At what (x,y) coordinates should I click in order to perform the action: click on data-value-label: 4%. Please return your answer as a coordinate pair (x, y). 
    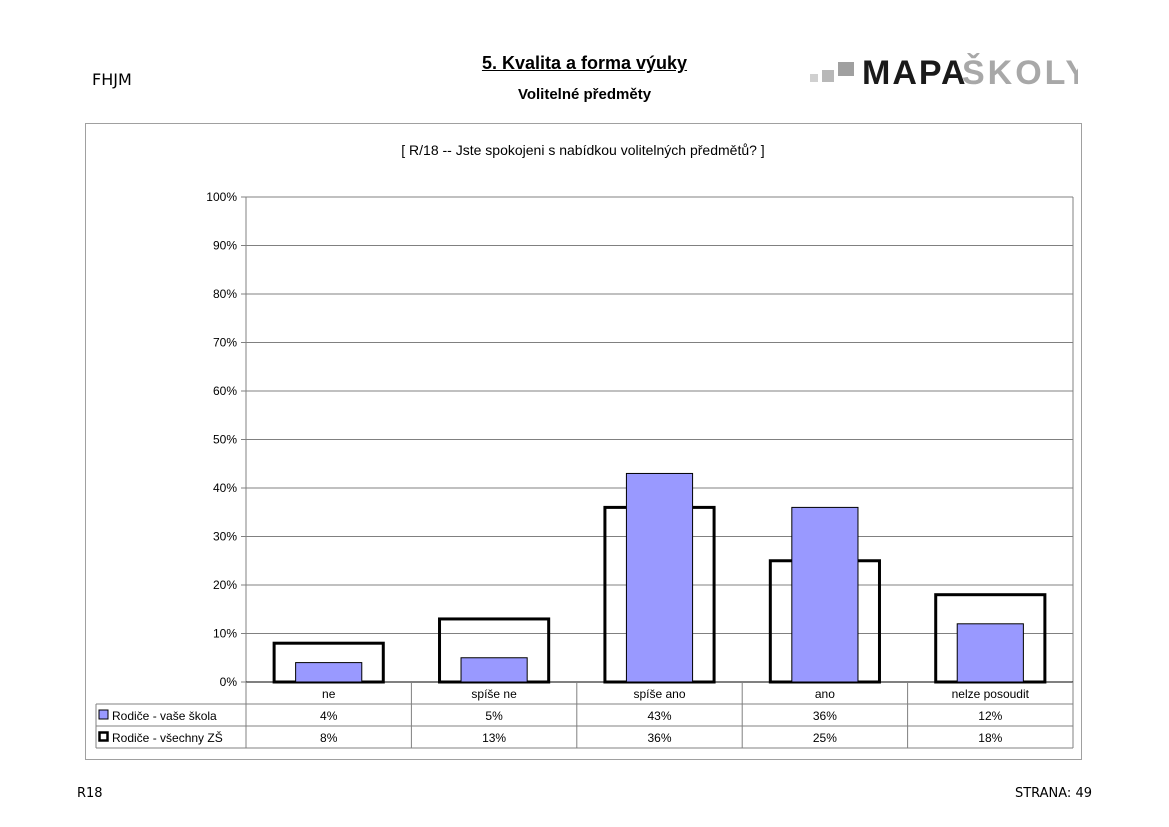
    Looking at the image, I should click on (329, 716).